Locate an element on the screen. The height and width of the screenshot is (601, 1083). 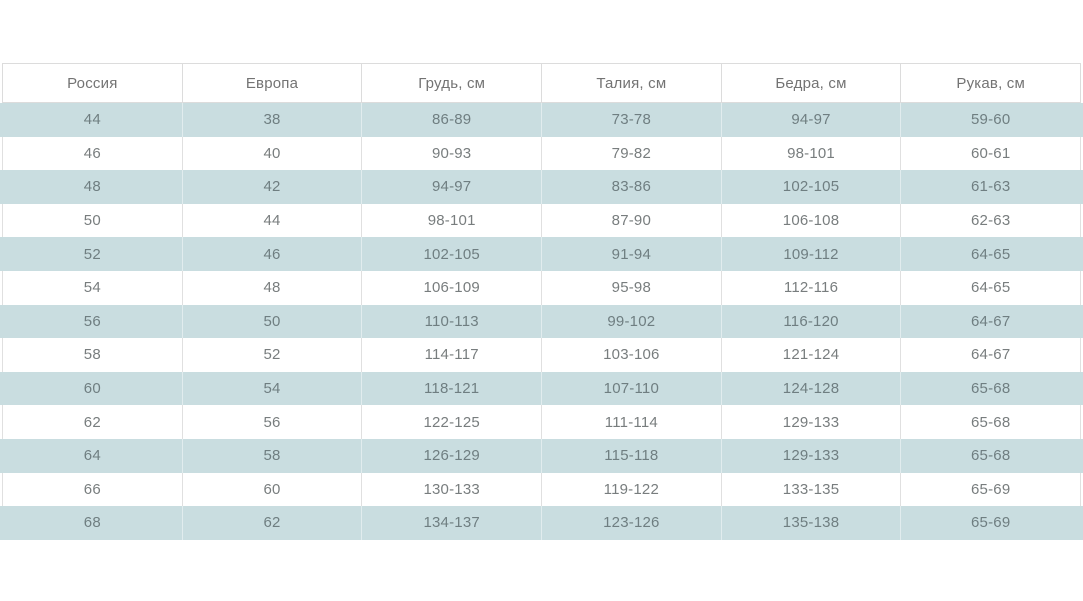
table-cell: 83-86 is located at coordinates (631, 187).